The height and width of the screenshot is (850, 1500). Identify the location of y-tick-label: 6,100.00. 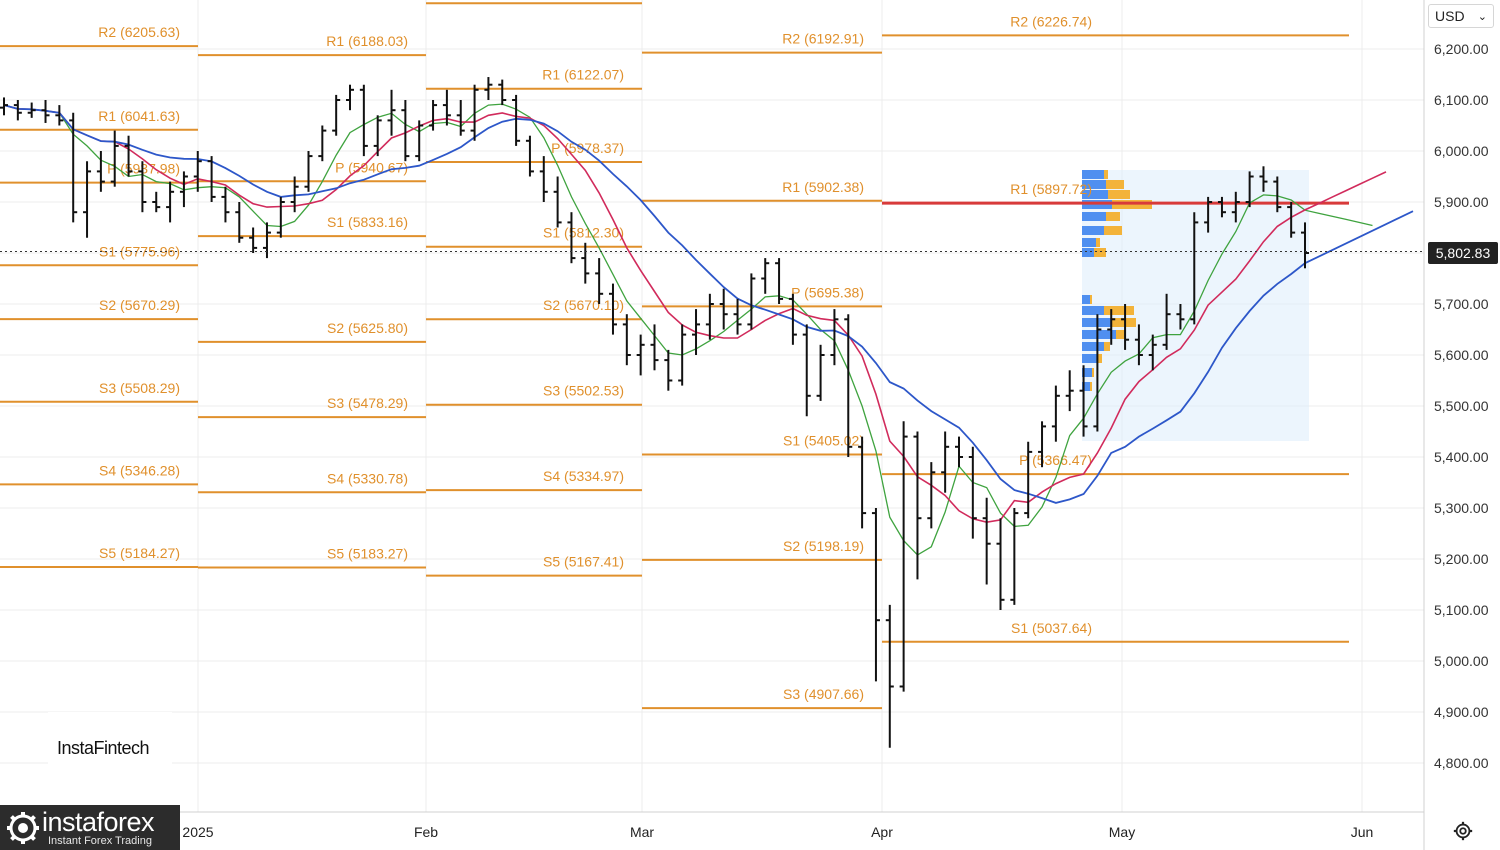
(1461, 100).